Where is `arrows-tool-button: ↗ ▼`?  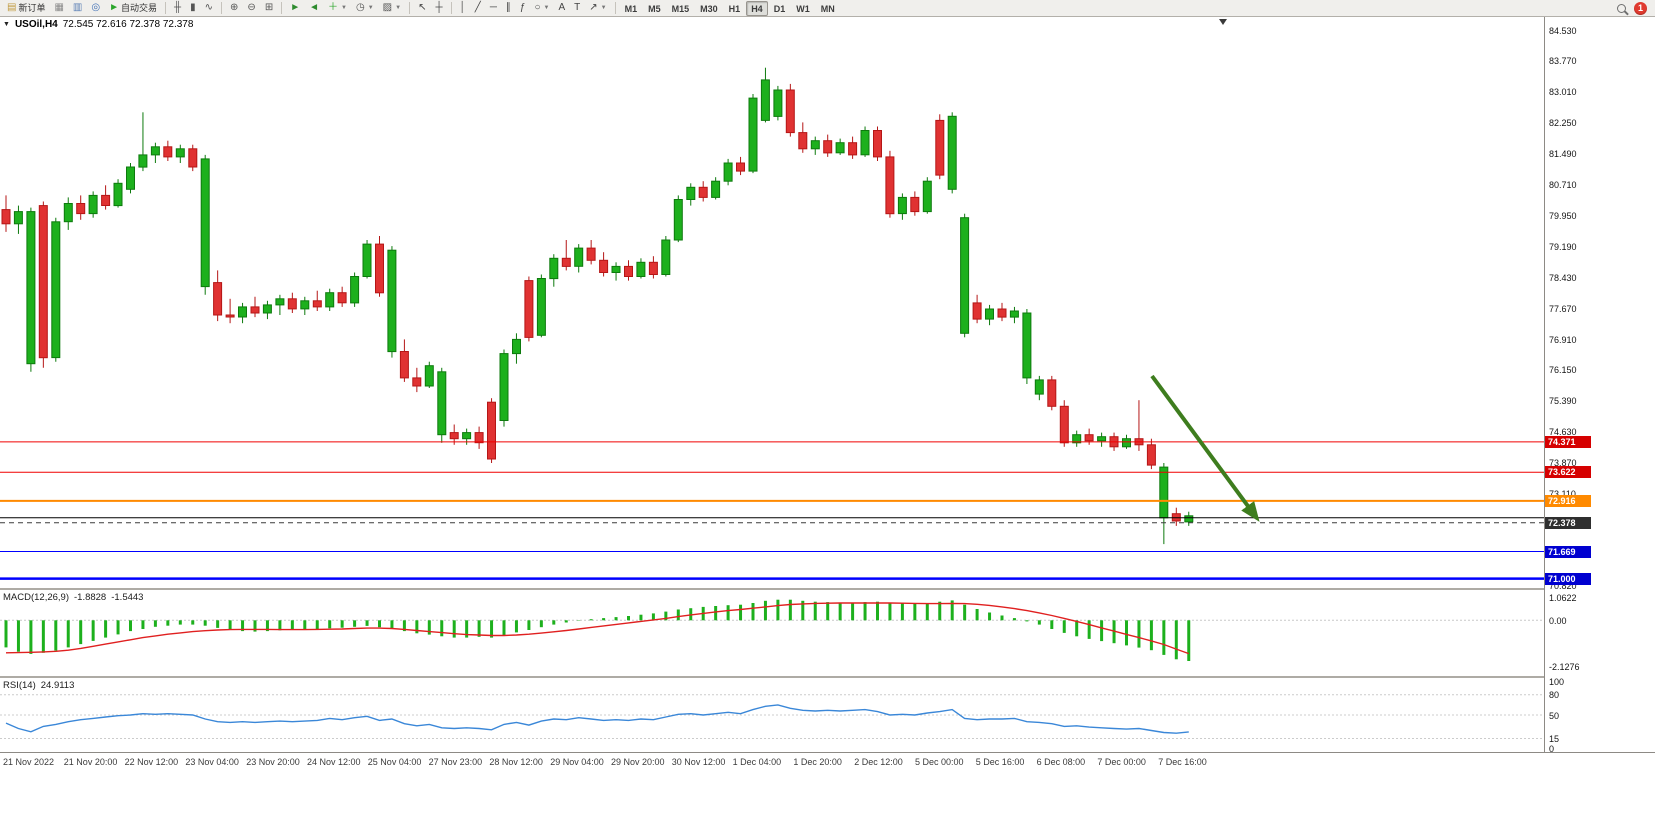 arrows-tool-button: ↗ ▼ is located at coordinates (597, 8).